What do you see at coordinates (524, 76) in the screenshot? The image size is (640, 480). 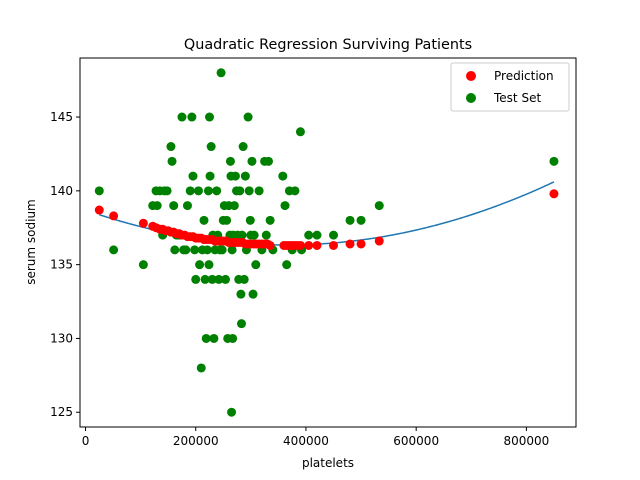 I see `legend-label-prediction: Prediction` at bounding box center [524, 76].